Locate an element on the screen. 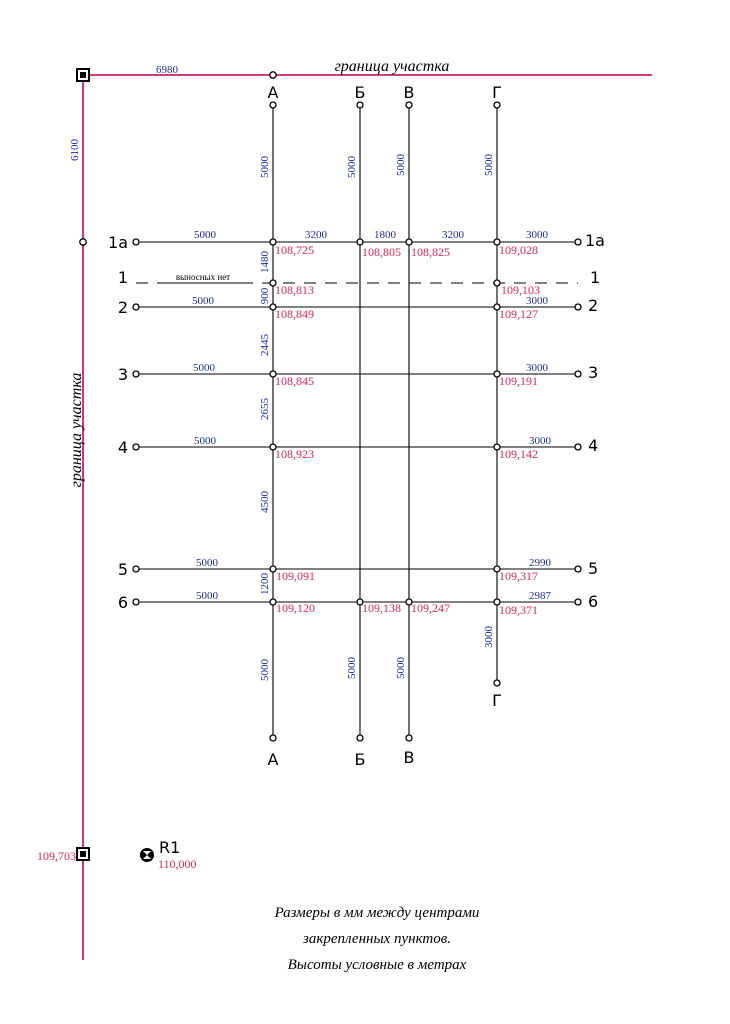  axis-label-G-top: Г is located at coordinates (497, 92).